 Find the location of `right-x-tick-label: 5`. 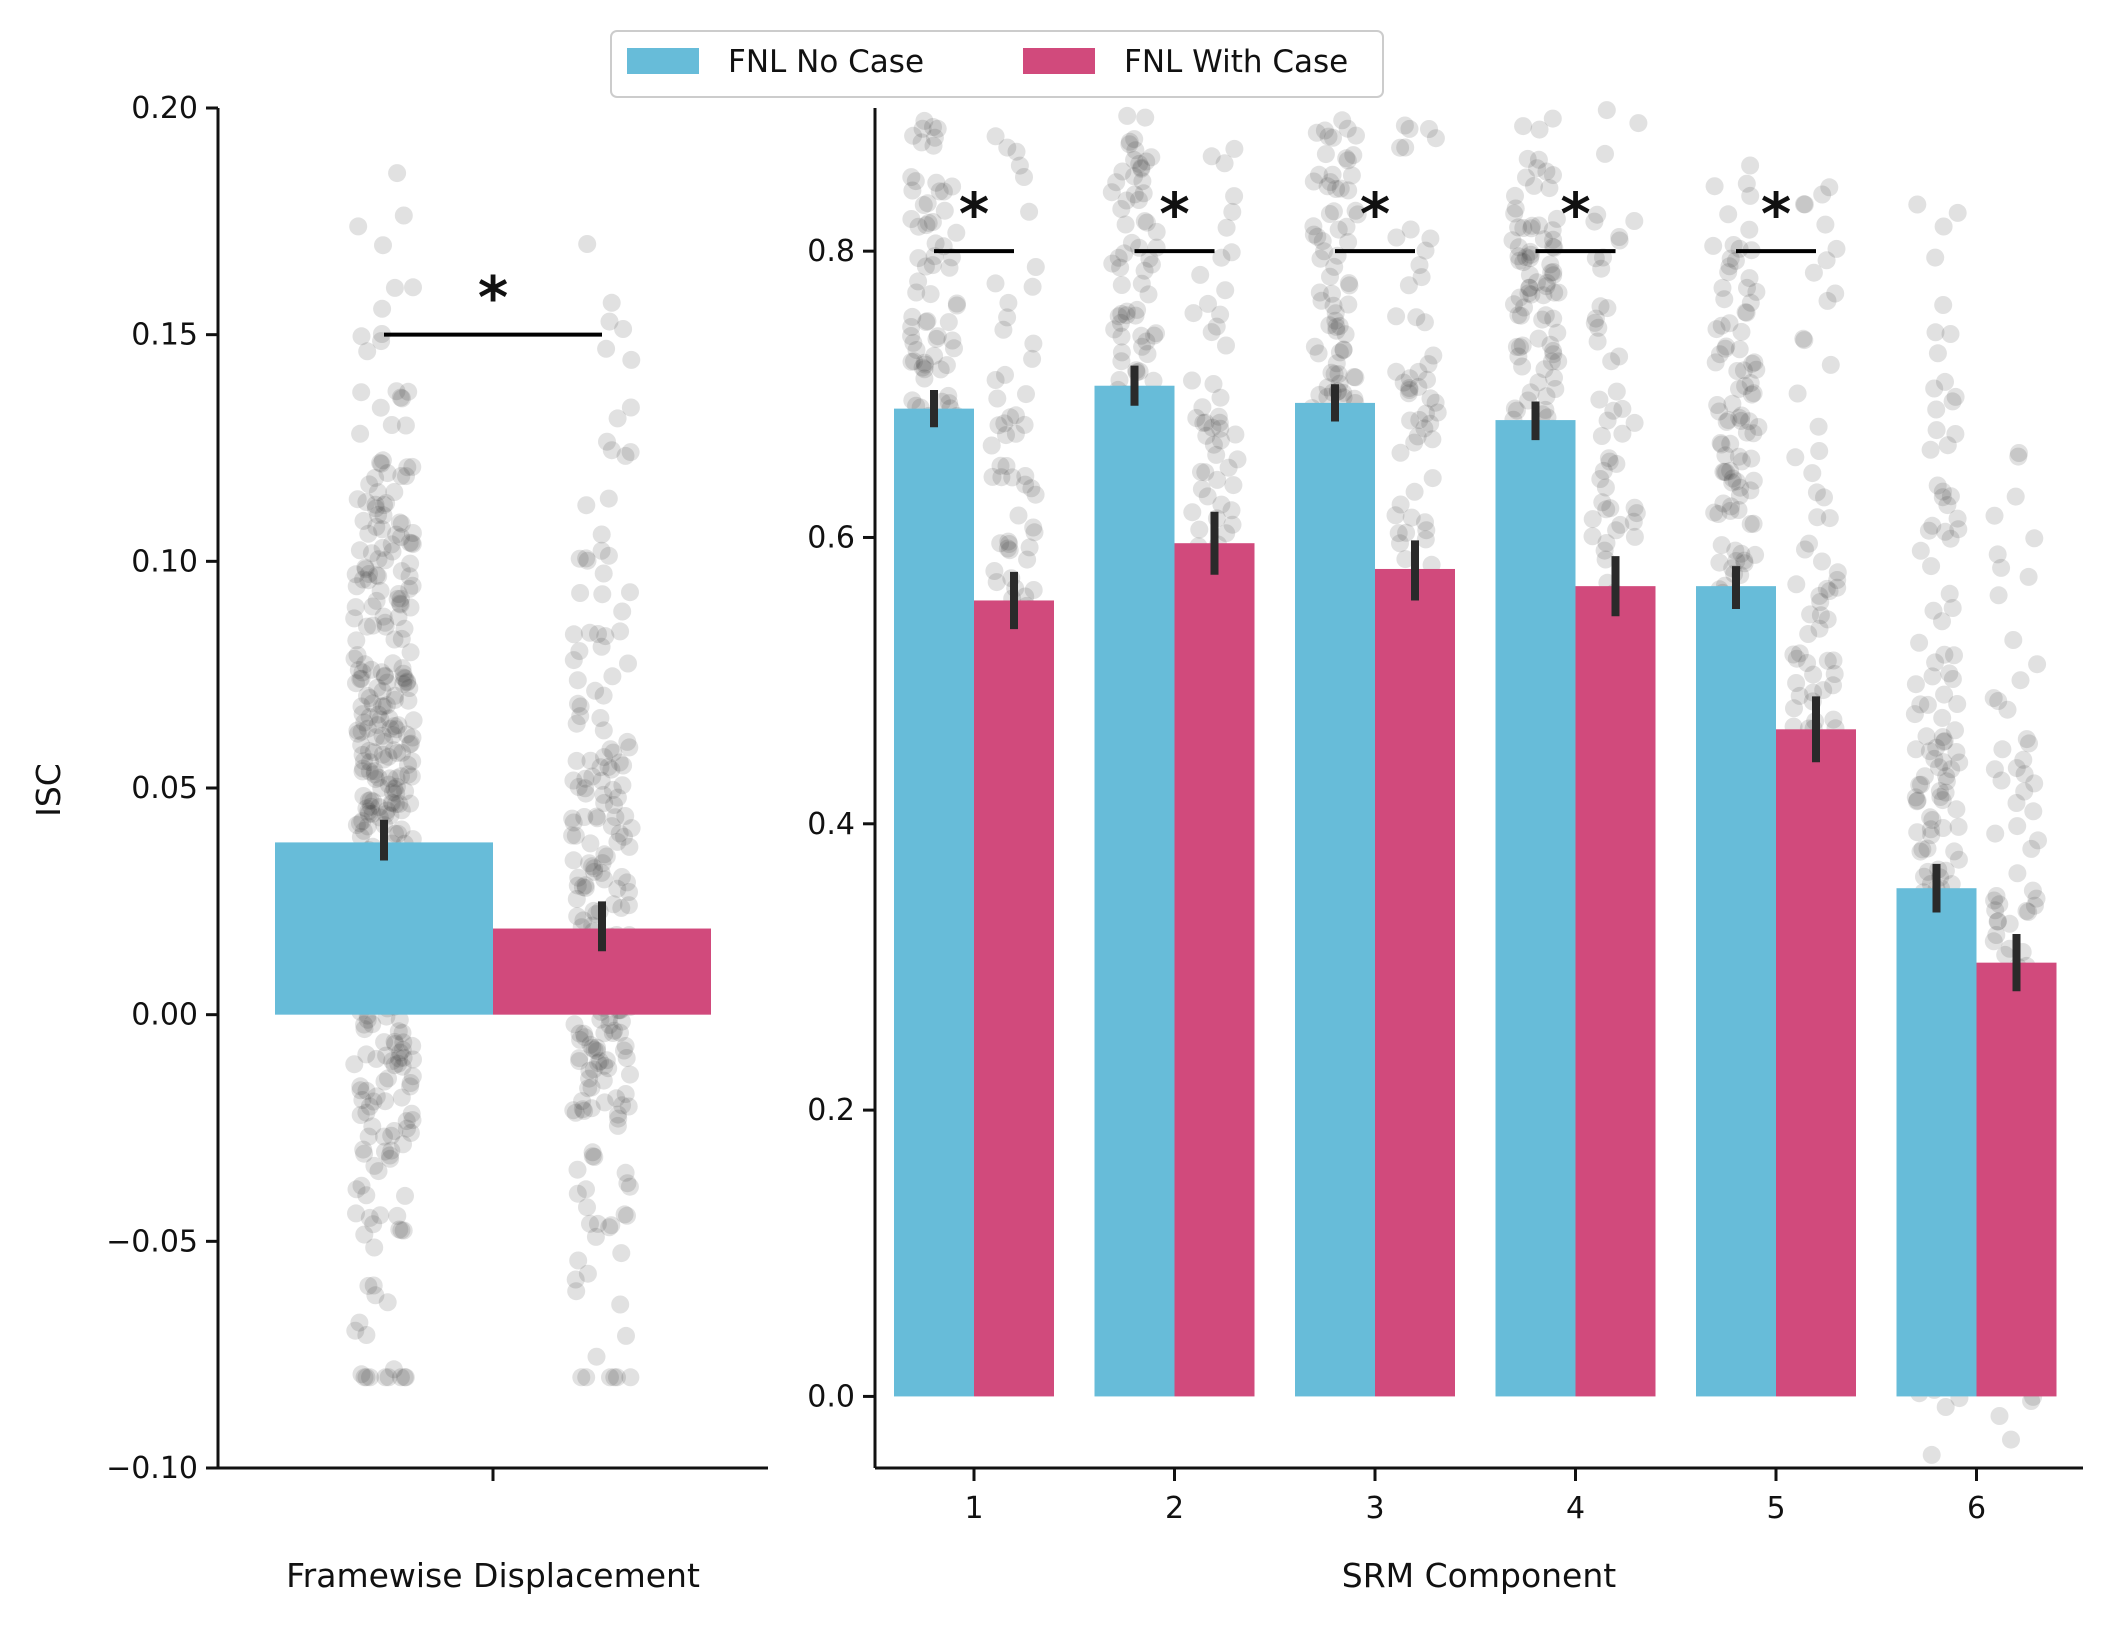

right-x-tick-label: 5 is located at coordinates (1775, 1508).